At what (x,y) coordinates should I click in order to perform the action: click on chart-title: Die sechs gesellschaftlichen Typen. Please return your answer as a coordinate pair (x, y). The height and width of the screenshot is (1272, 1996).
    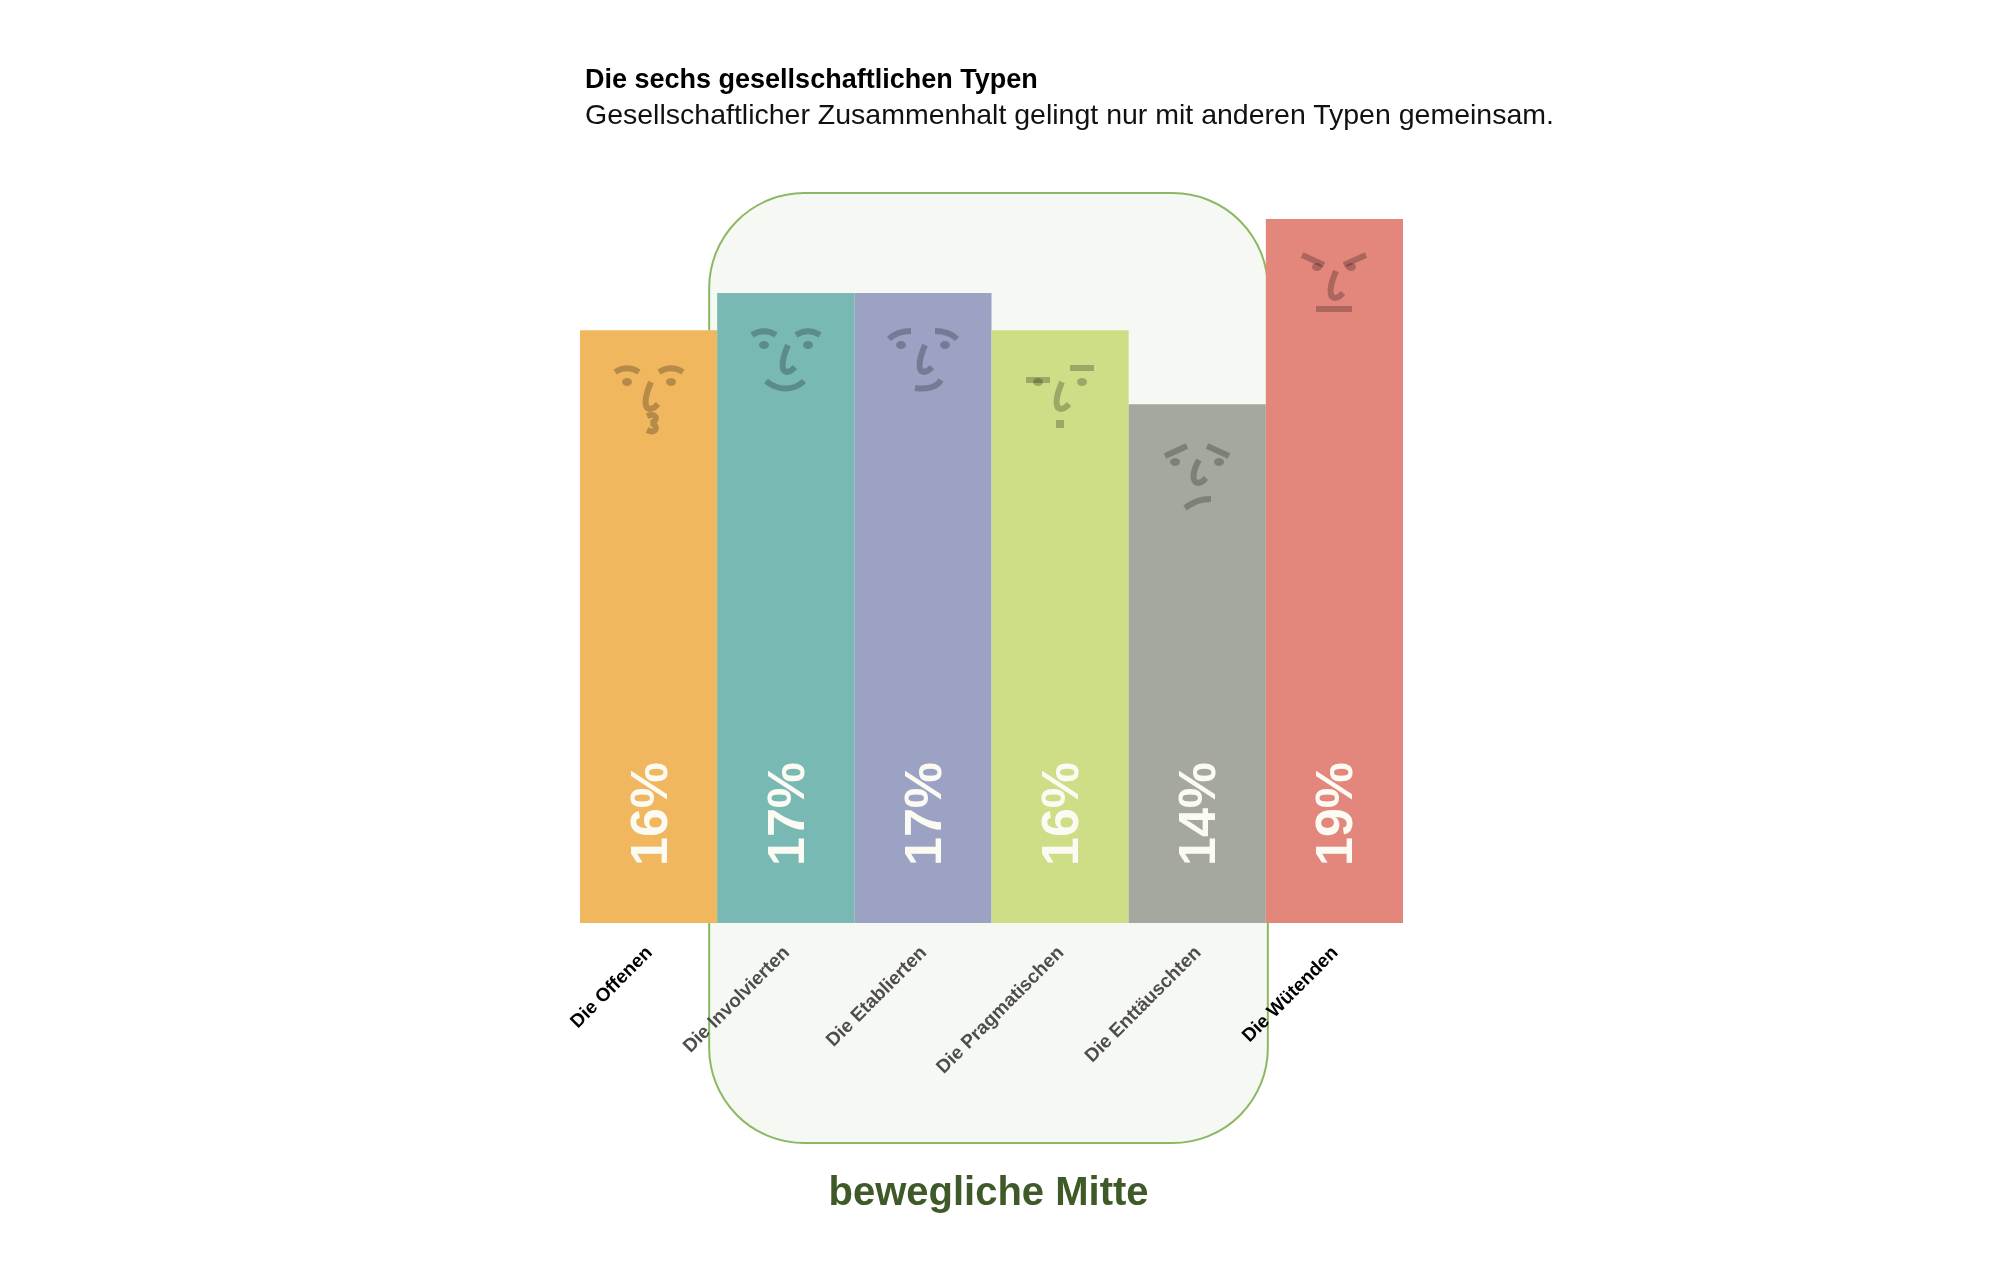
    Looking at the image, I should click on (811, 78).